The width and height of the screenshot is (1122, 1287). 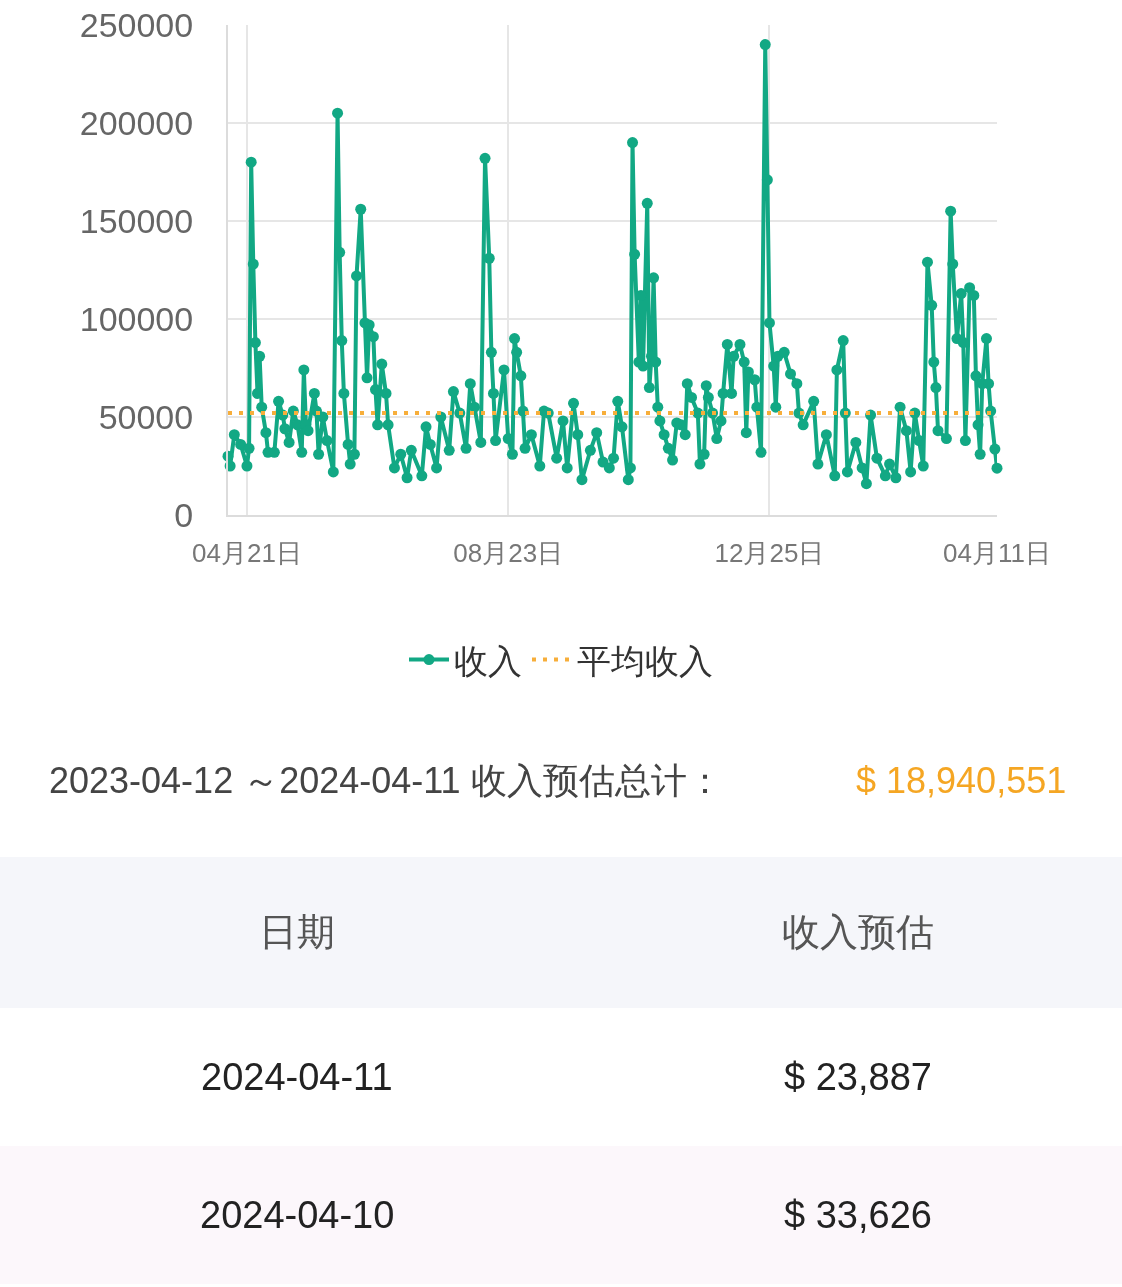 I want to click on x-tick-label: 12月25日, so click(x=769, y=553).